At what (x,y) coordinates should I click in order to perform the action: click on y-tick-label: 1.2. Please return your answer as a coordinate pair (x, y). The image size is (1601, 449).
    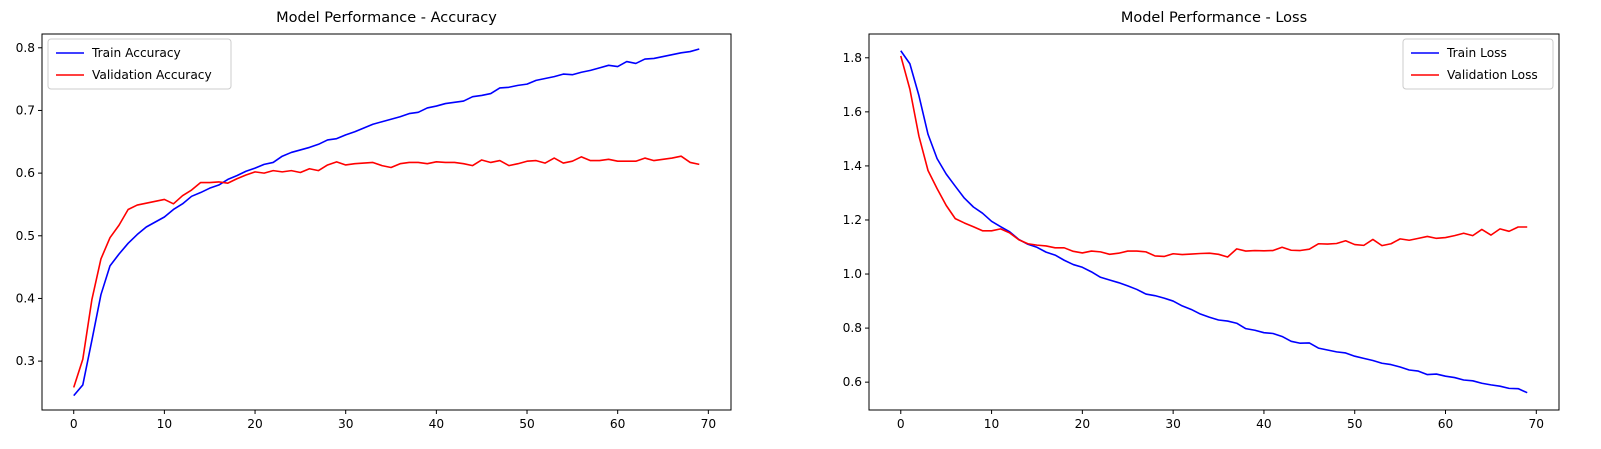
    Looking at the image, I should click on (852, 220).